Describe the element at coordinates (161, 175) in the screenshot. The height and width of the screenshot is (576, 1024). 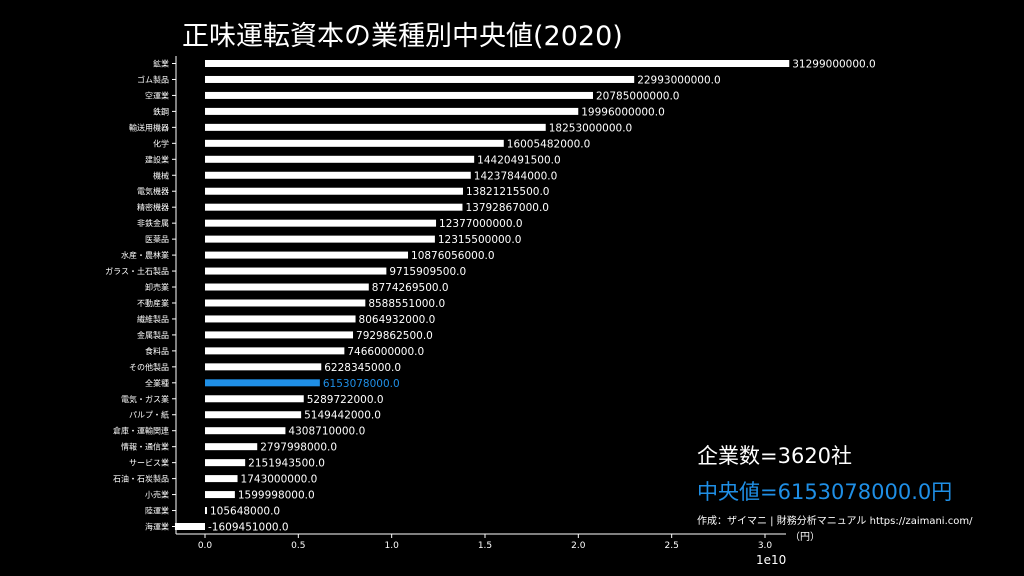
I see `category-label: 機械` at that location.